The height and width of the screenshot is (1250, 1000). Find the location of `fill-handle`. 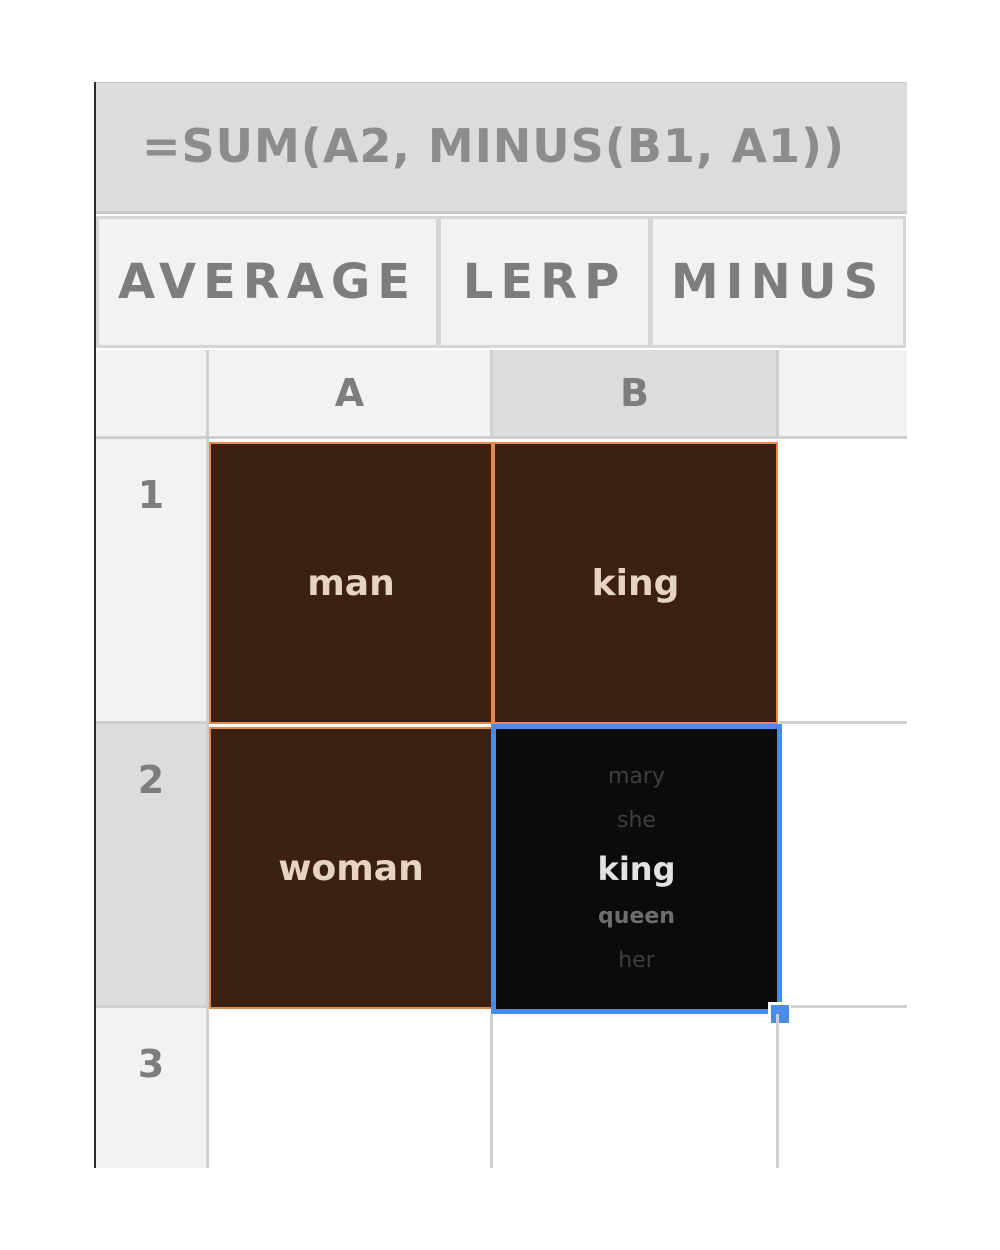

fill-handle is located at coordinates (780, 1014).